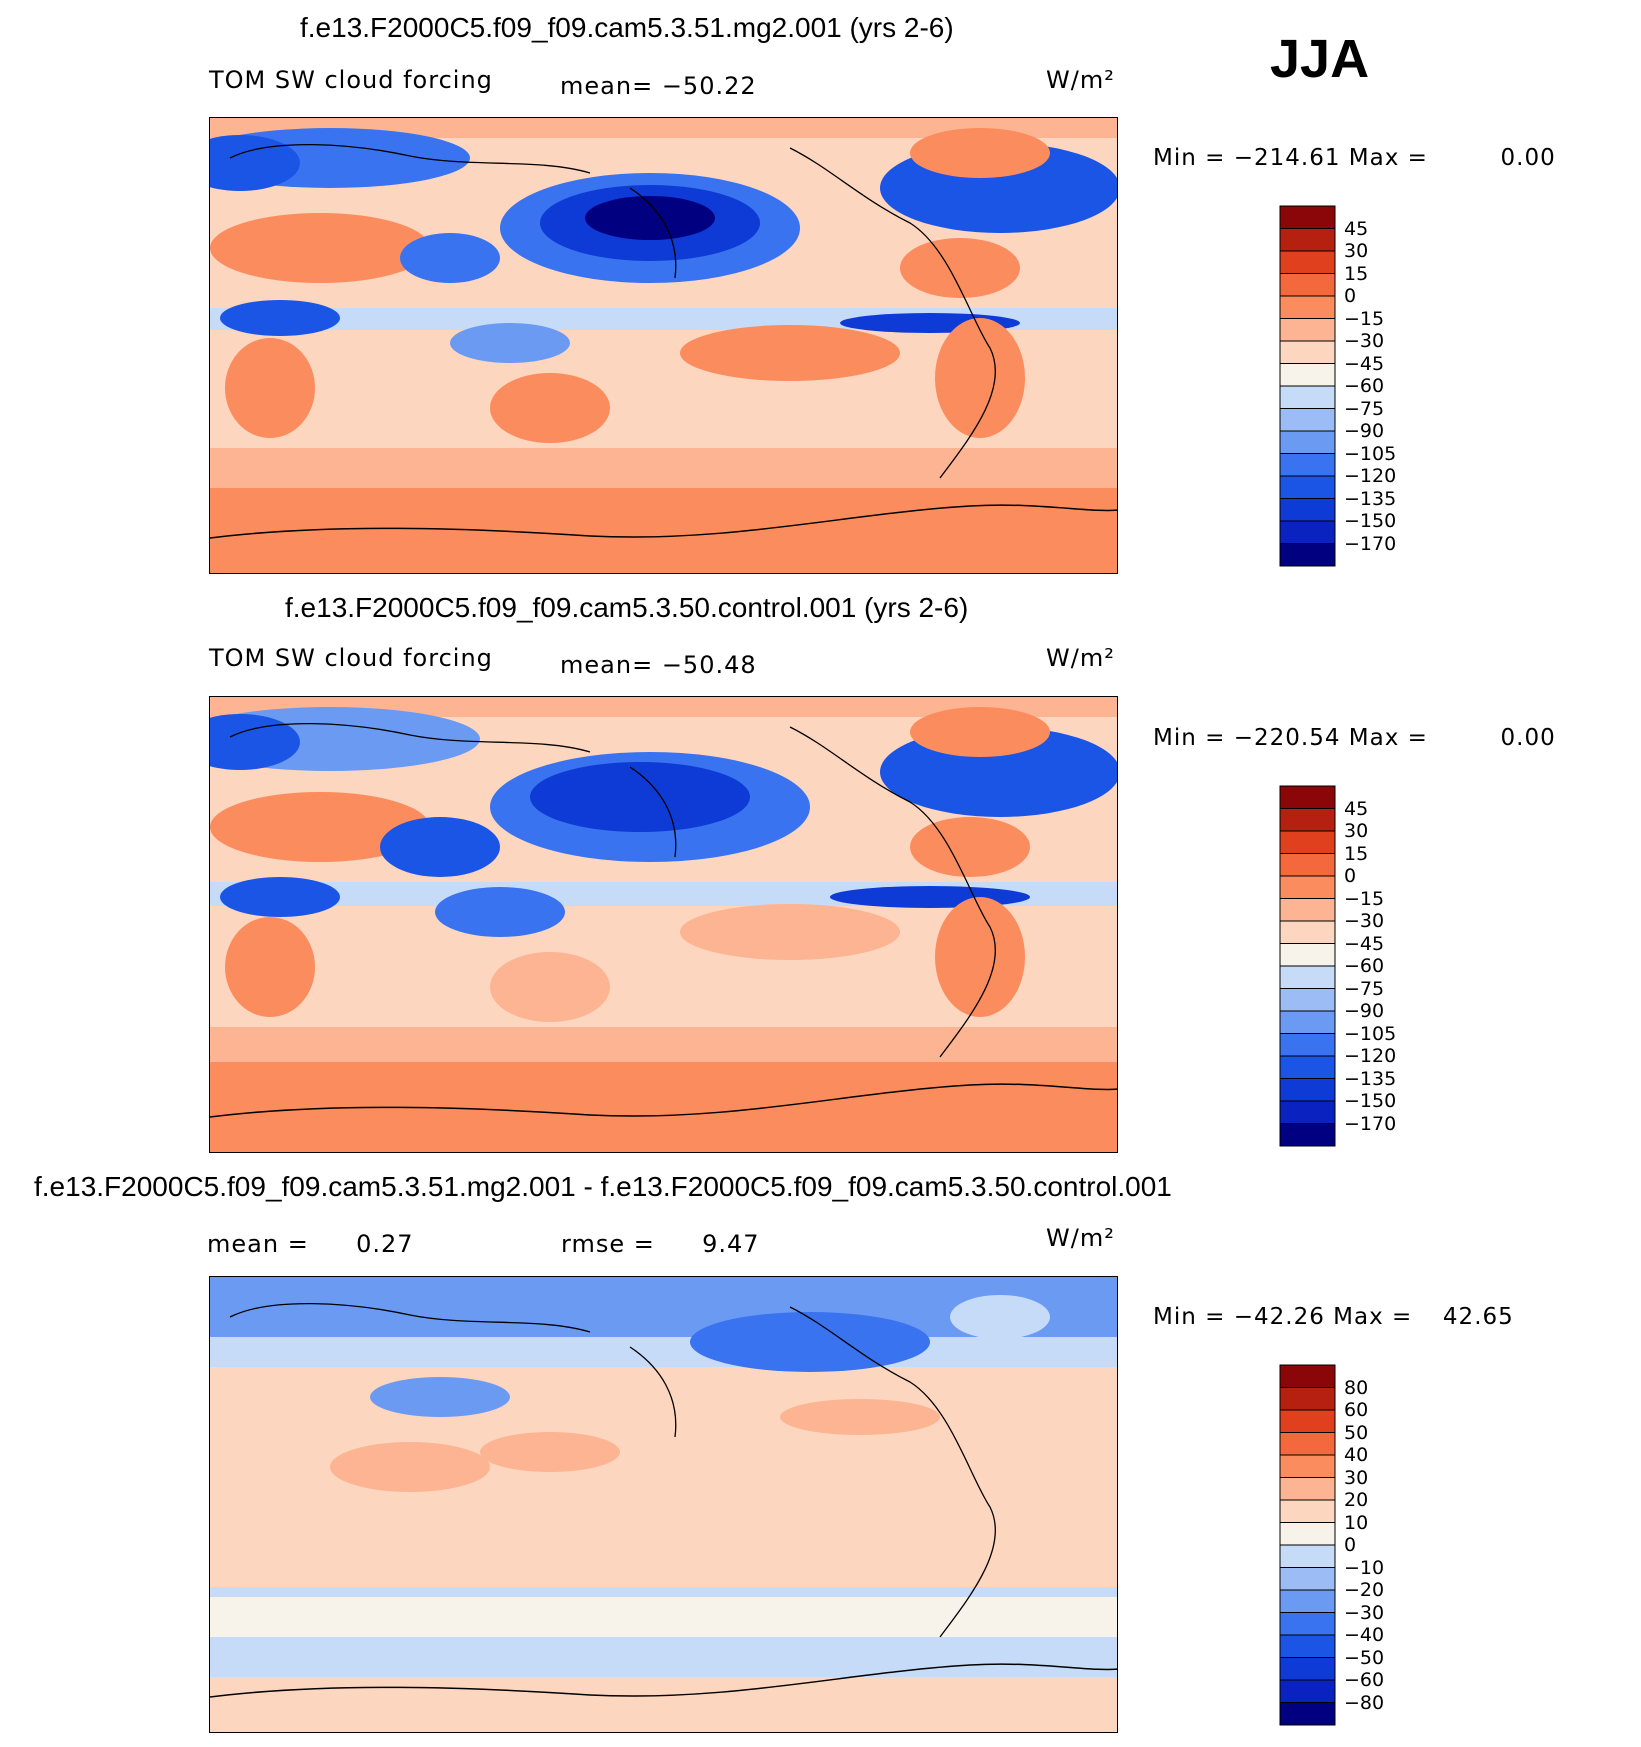 Image resolution: width=1641 pixels, height=1747 pixels. Describe the element at coordinates (1356, 1455) in the screenshot. I see `colorbar-label: 40` at that location.